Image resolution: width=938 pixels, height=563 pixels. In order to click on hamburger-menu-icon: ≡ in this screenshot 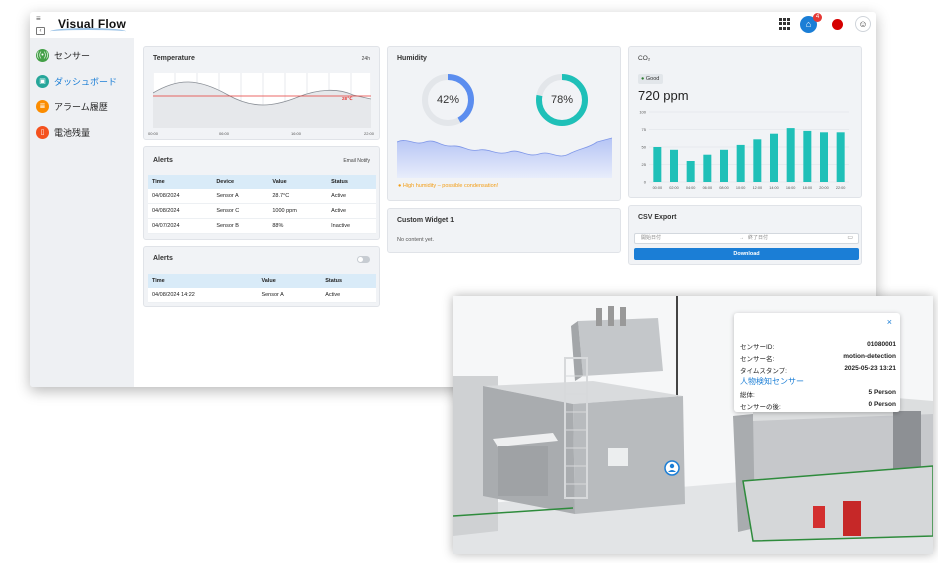, I will do `click(38, 18)`.